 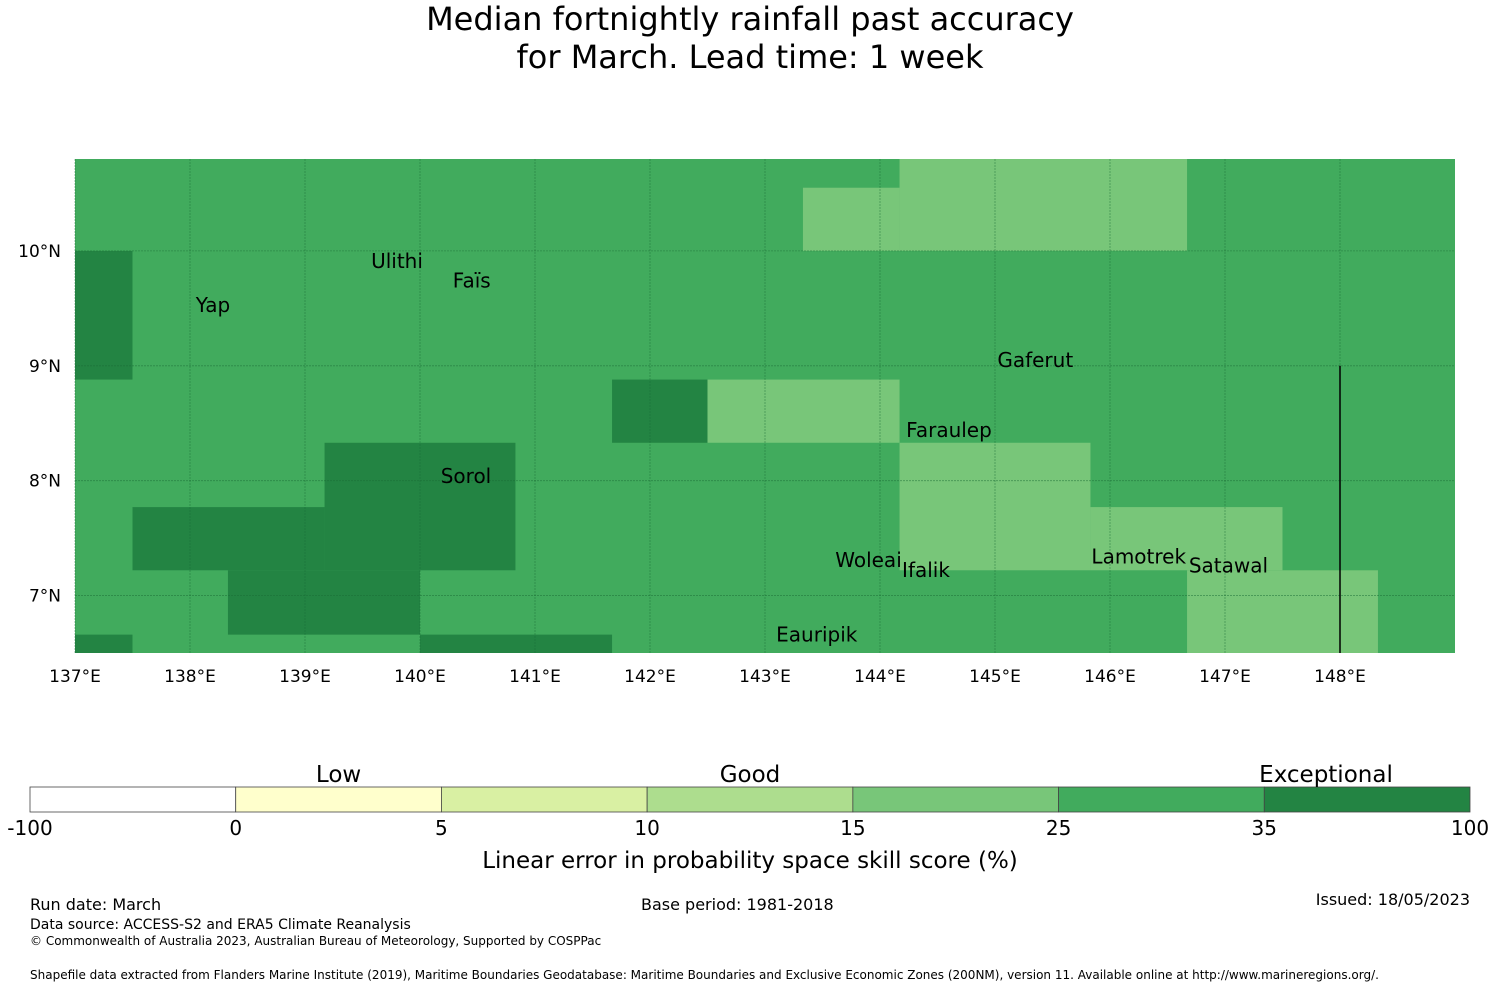 I want to click on place-label: Sorol, so click(x=466, y=476).